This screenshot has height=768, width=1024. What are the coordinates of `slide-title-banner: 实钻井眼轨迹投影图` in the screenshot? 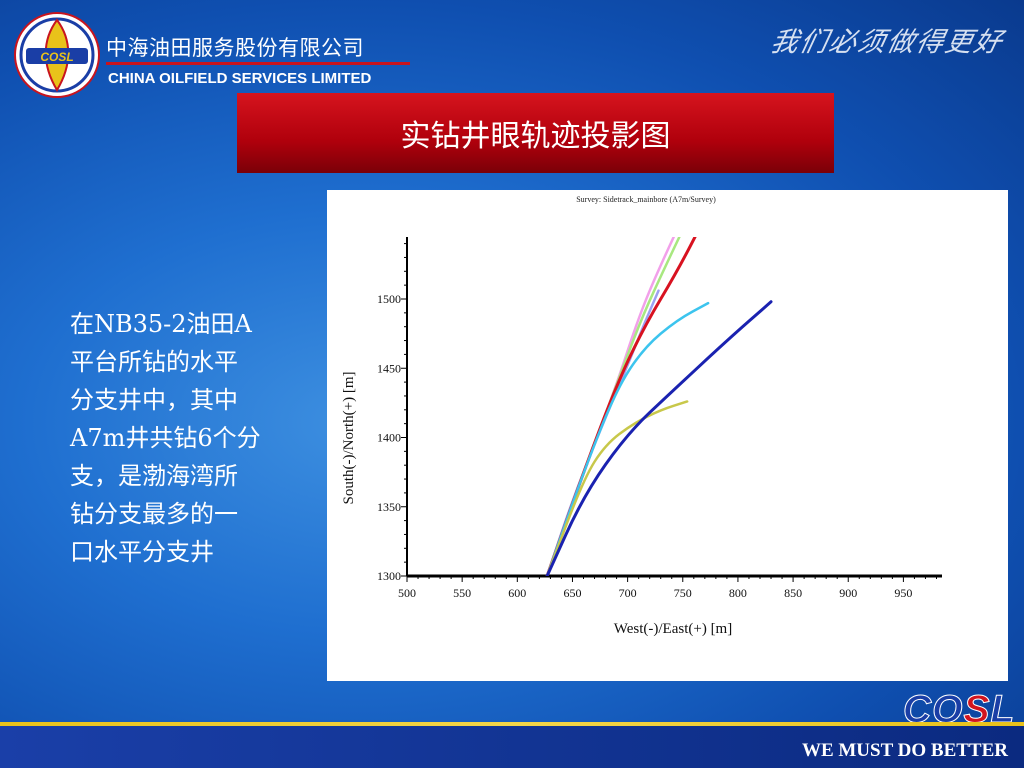 It's located at (535, 133).